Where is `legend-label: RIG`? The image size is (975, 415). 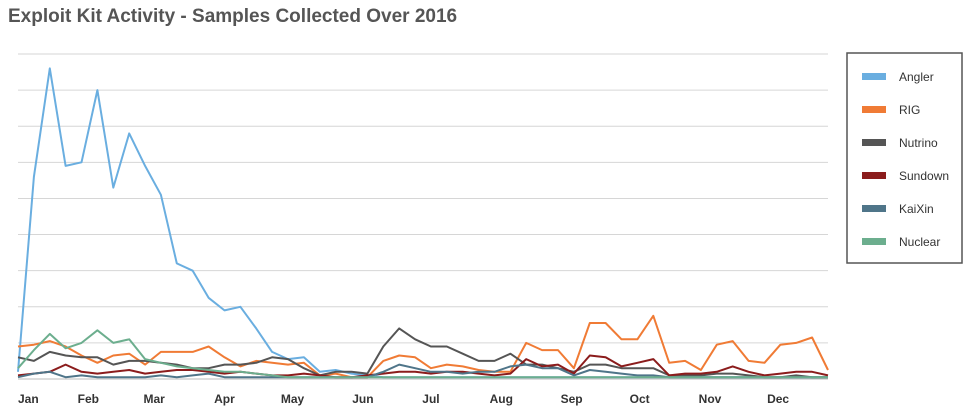
legend-label: RIG is located at coordinates (909, 110).